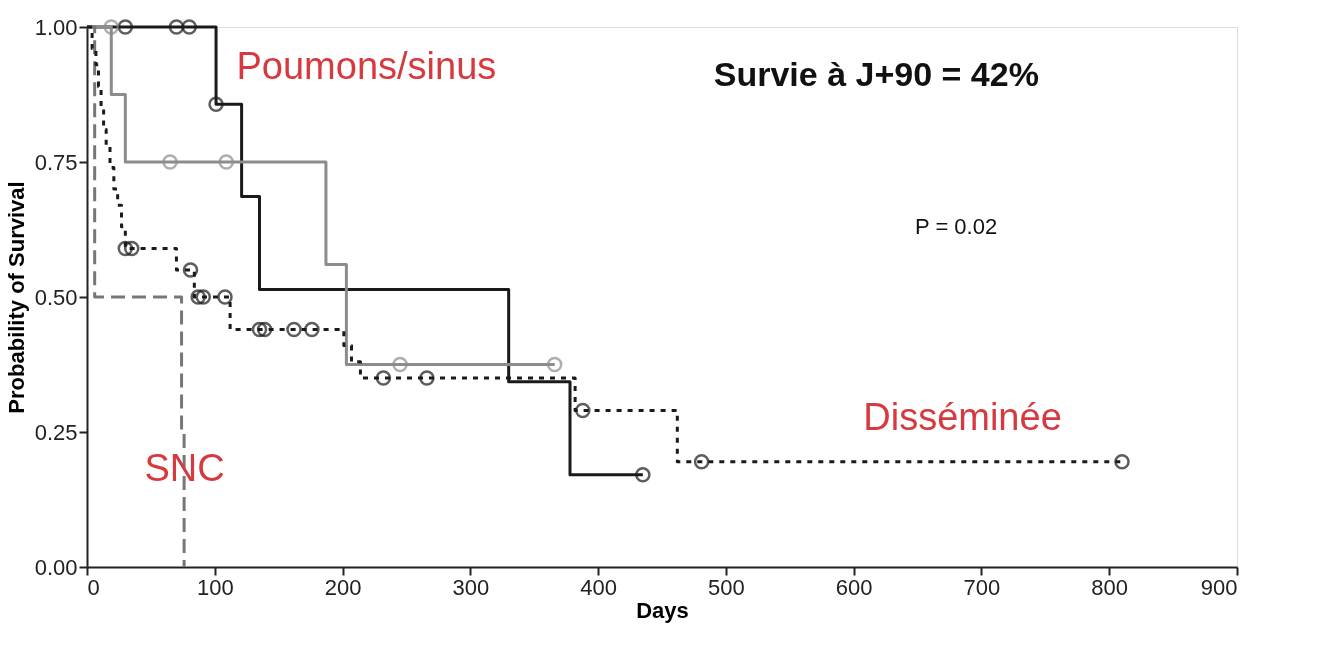 The image size is (1335, 656). What do you see at coordinates (56, 567) in the screenshot?
I see `y-tick-label: 0.00` at bounding box center [56, 567].